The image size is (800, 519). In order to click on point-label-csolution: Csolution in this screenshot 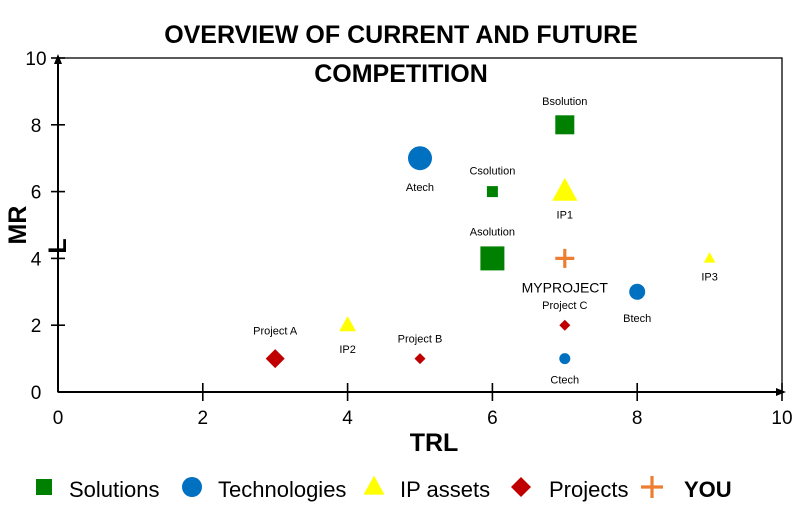, I will do `click(492, 172)`.